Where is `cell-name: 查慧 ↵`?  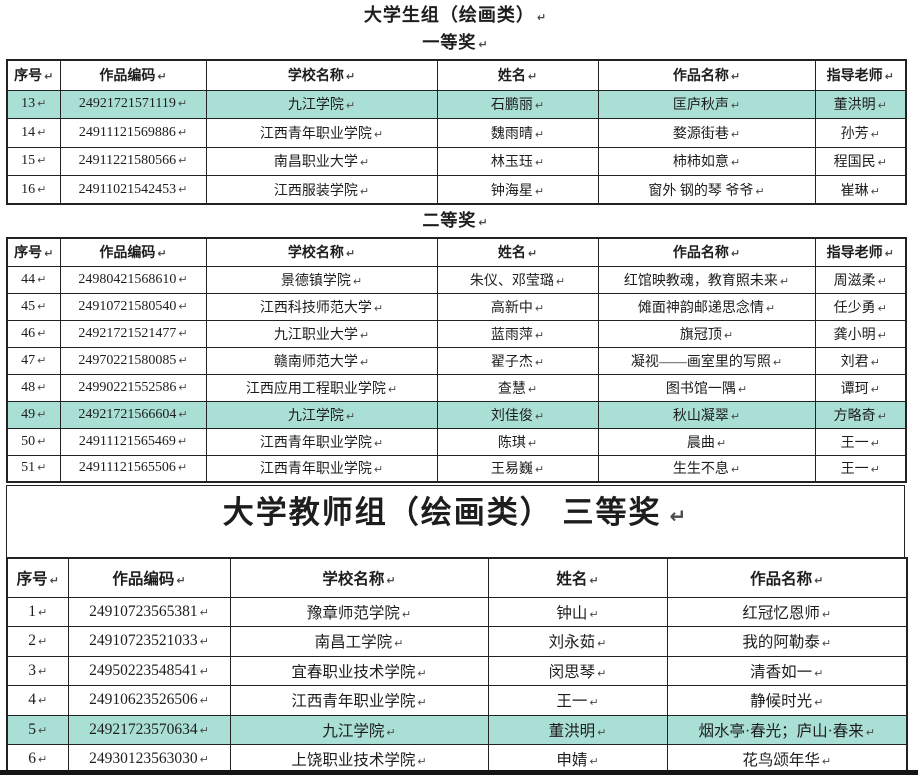 cell-name: 查慧 ↵ is located at coordinates (517, 387).